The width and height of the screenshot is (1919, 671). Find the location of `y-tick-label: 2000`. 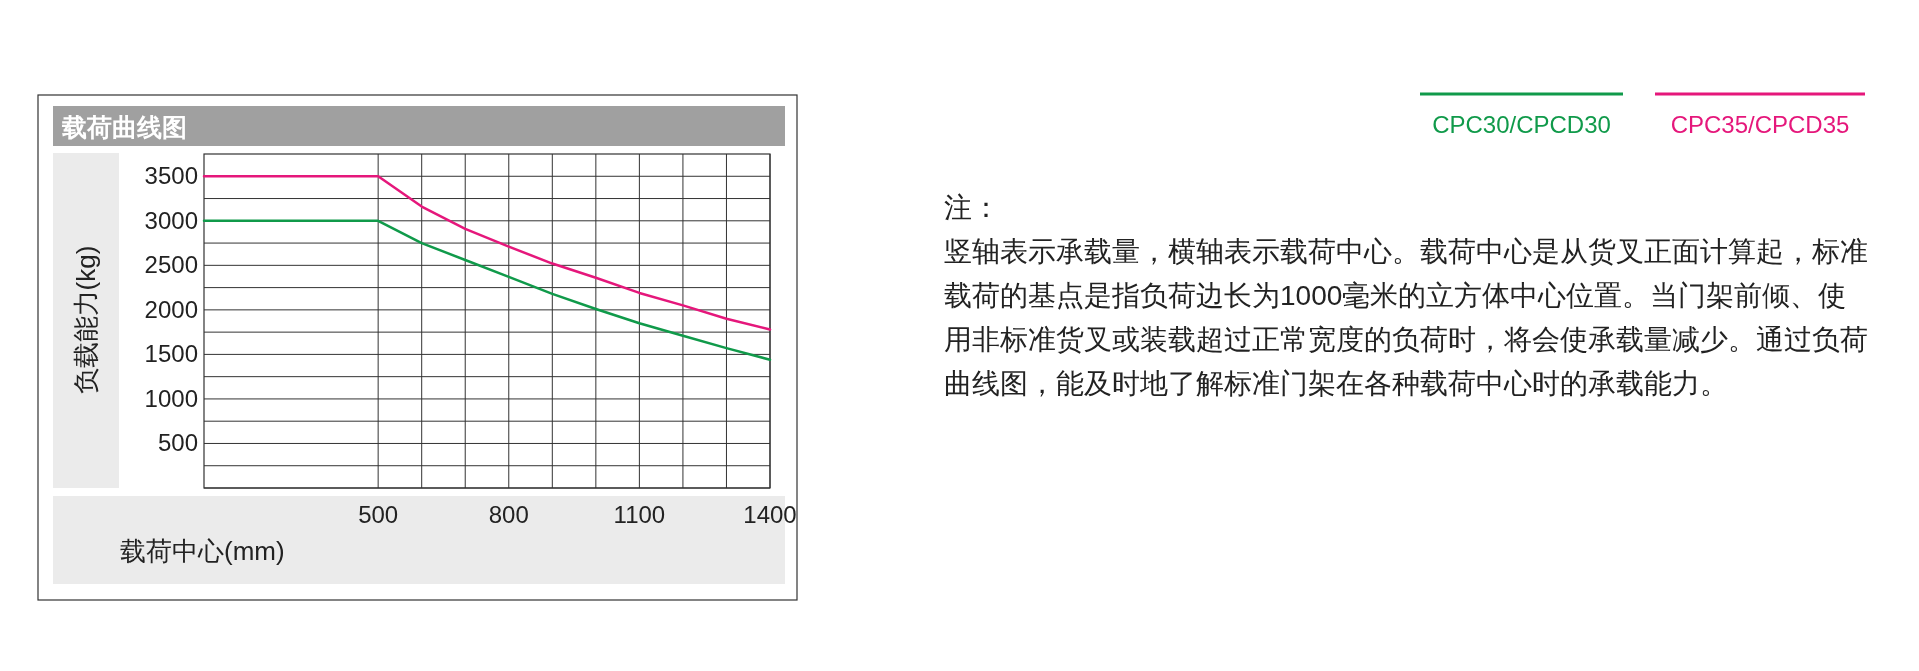

y-tick-label: 2000 is located at coordinates (171, 309).